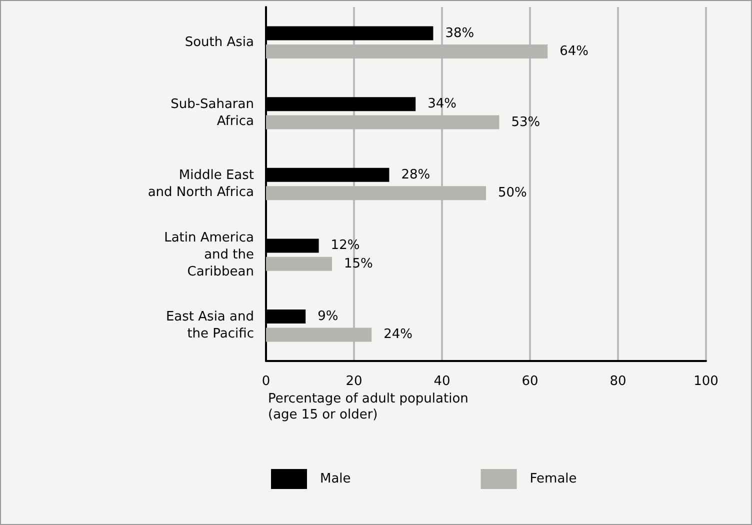 This screenshot has width=752, height=525. I want to click on legend-label: Female, so click(553, 479).